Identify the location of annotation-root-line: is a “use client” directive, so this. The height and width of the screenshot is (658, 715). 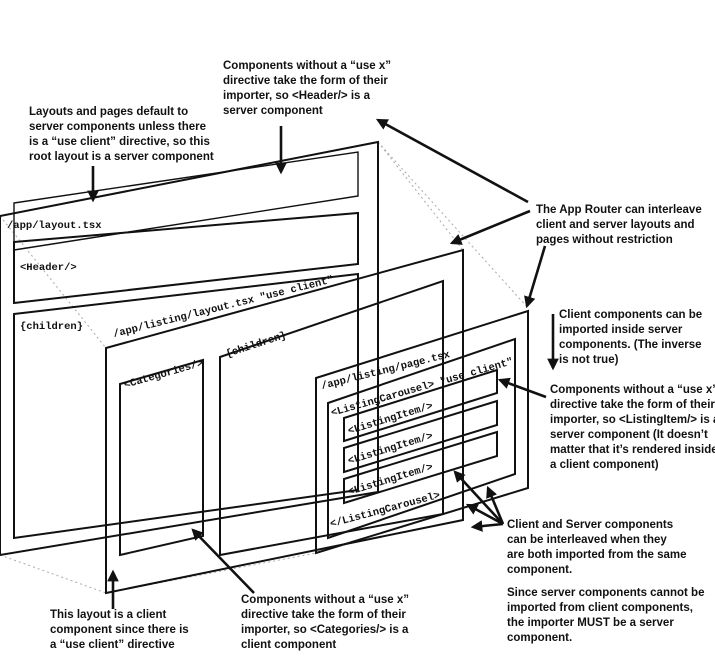
(119, 142).